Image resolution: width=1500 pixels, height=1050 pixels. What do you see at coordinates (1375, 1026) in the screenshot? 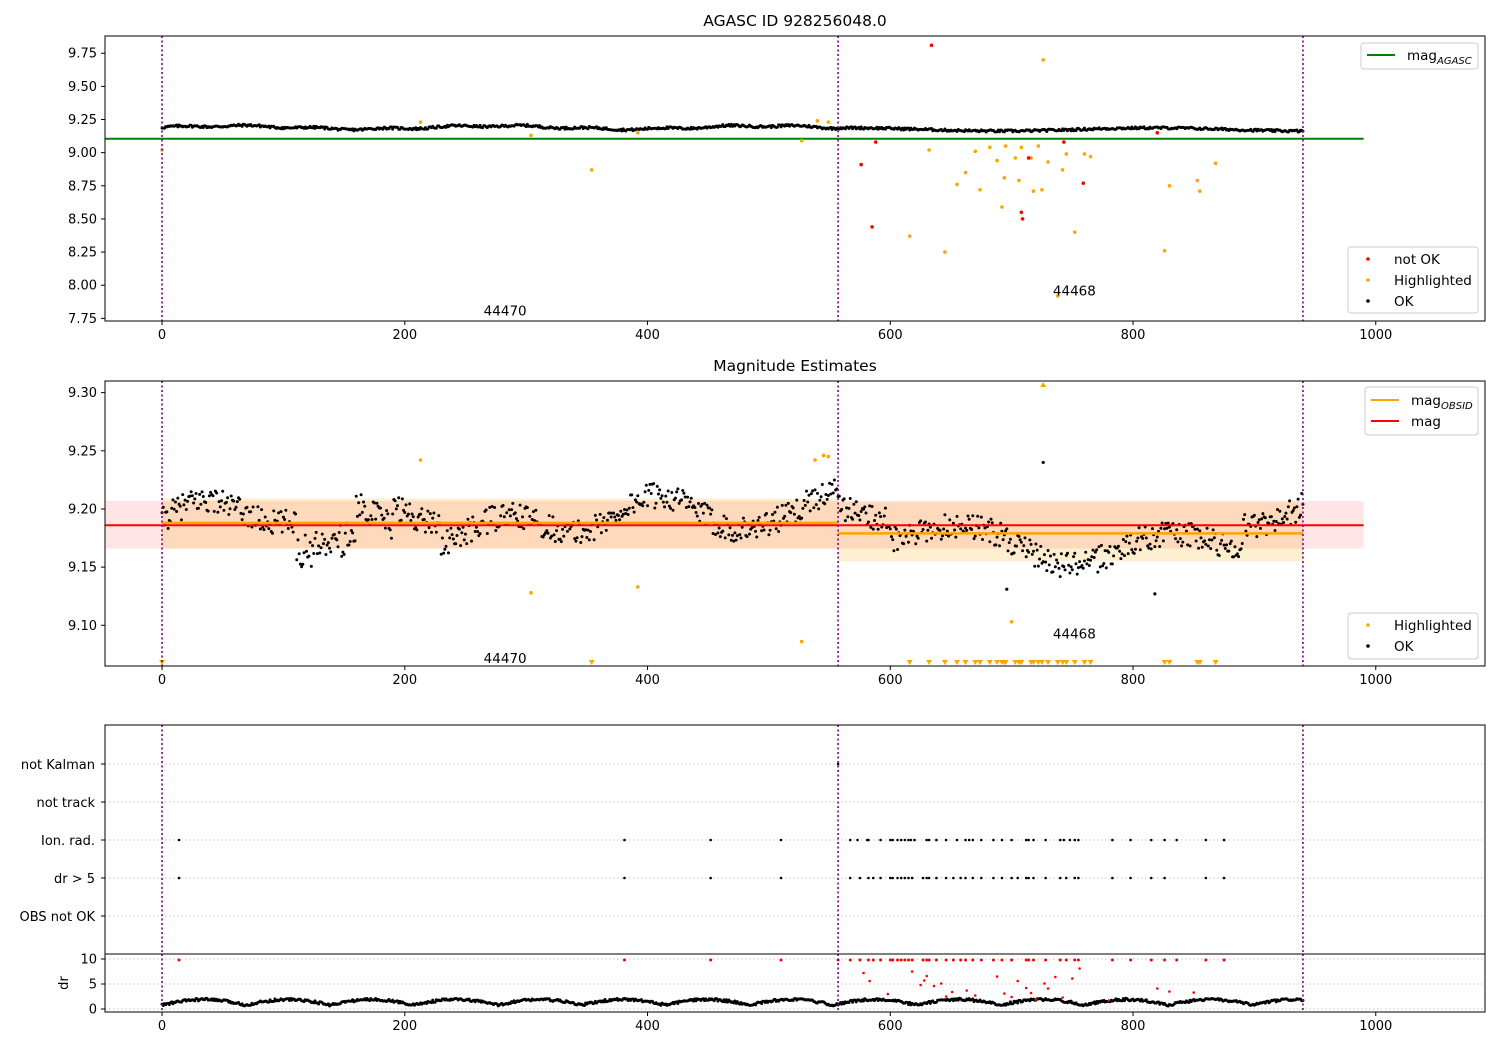
I see `x-tick-label: 1000` at bounding box center [1375, 1026].